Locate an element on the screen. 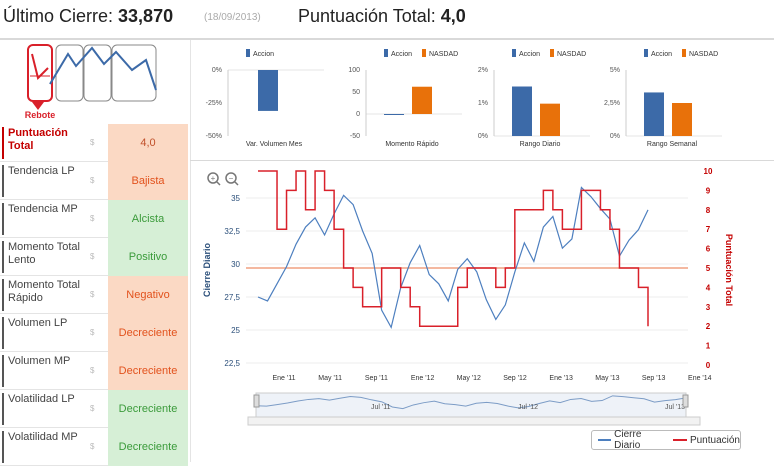 The width and height of the screenshot is (774, 466). navigator-tick-label: Jul '12 is located at coordinates (528, 407).